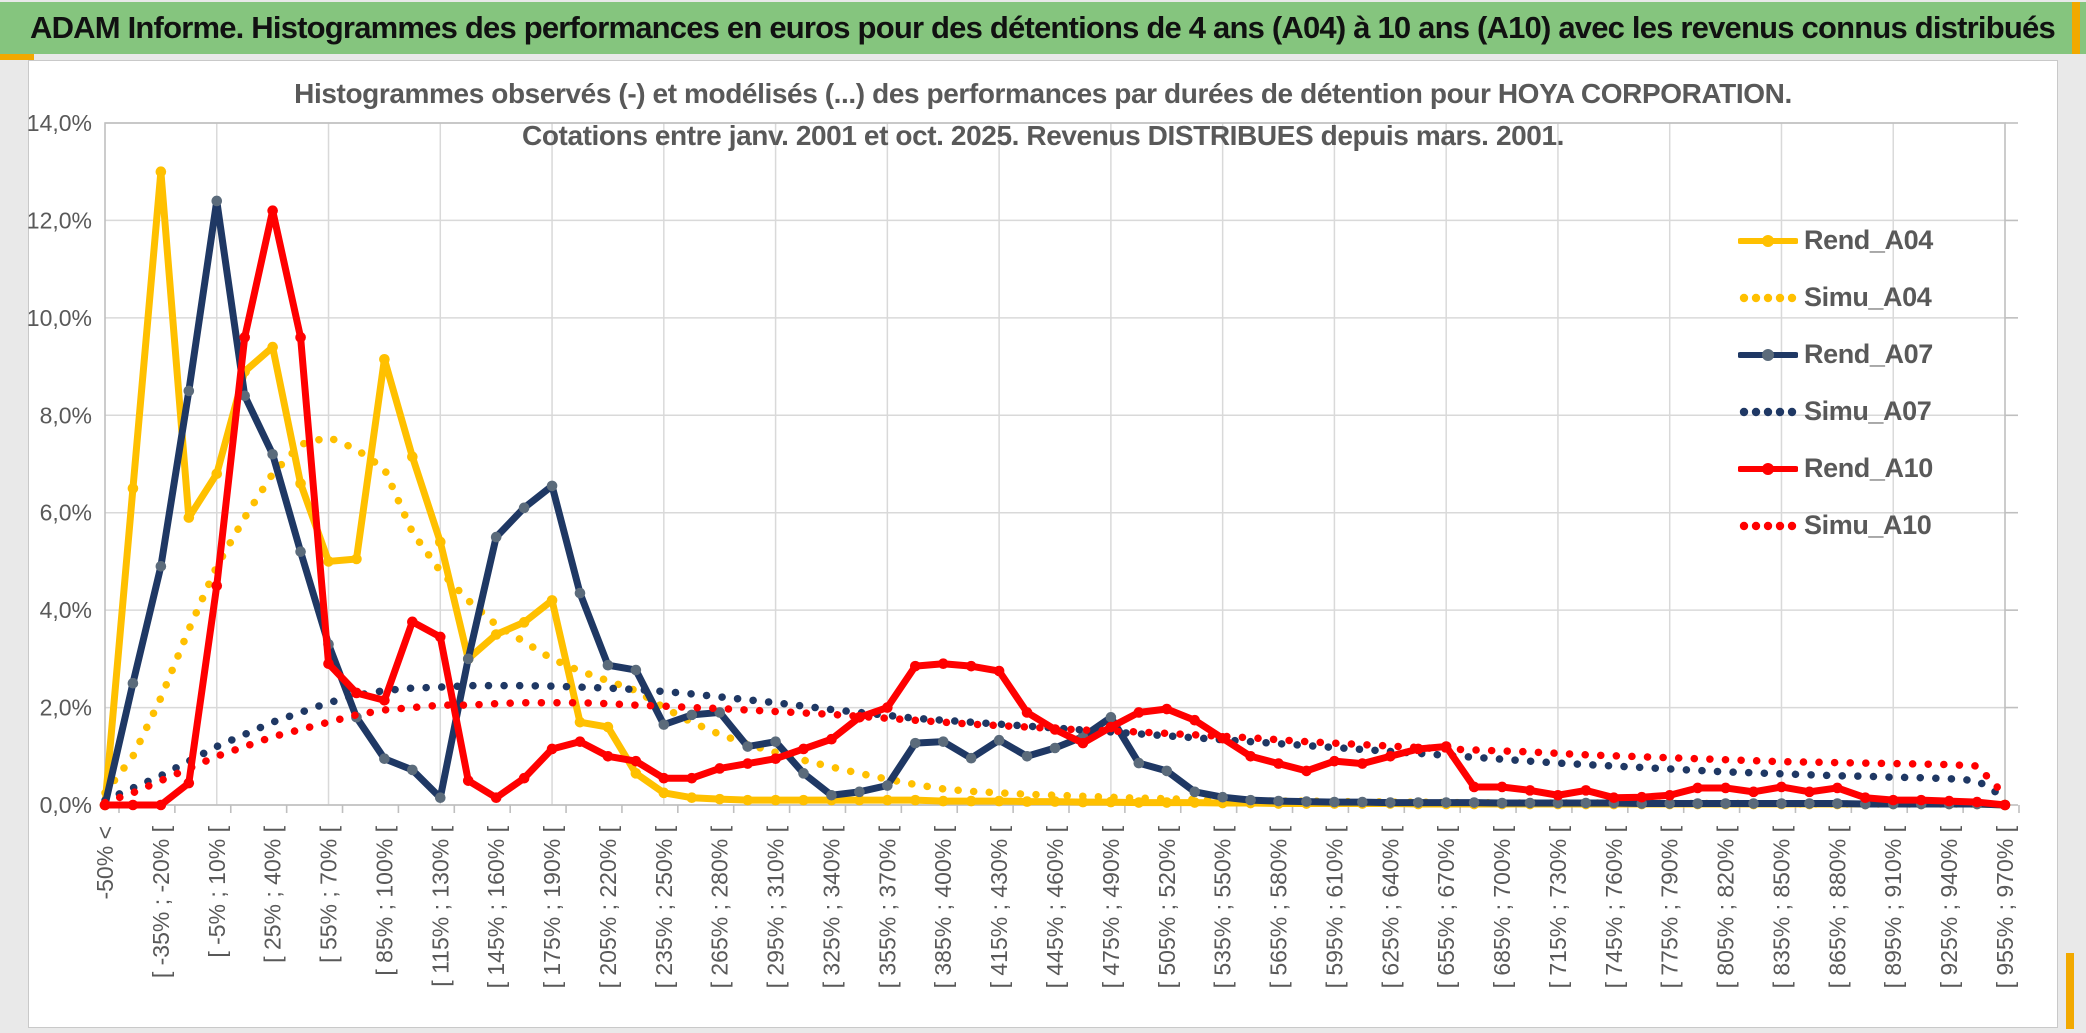 This screenshot has width=2086, height=1033. I want to click on svg-text: [ -35% ; -20% [, so click(161, 901).